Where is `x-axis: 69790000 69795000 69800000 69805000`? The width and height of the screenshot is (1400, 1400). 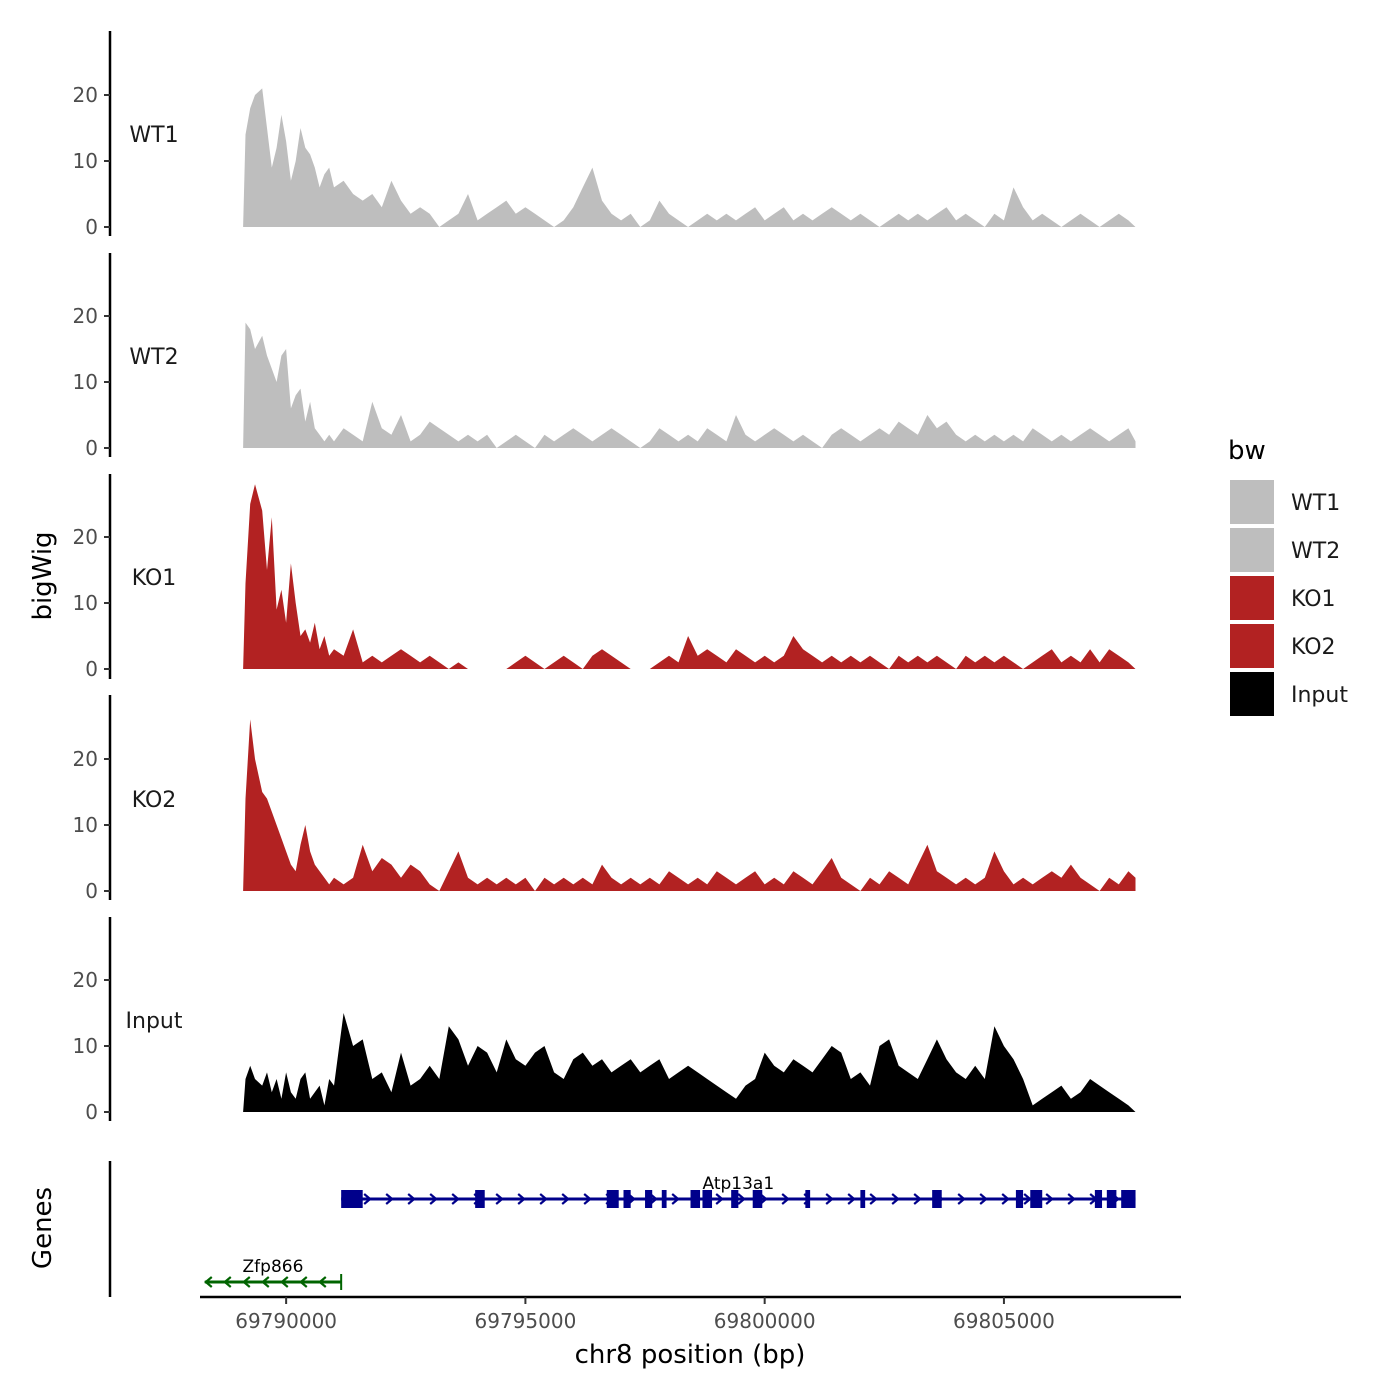
x-axis: 69790000 69795000 69800000 69805000 is located at coordinates (690, 1314).